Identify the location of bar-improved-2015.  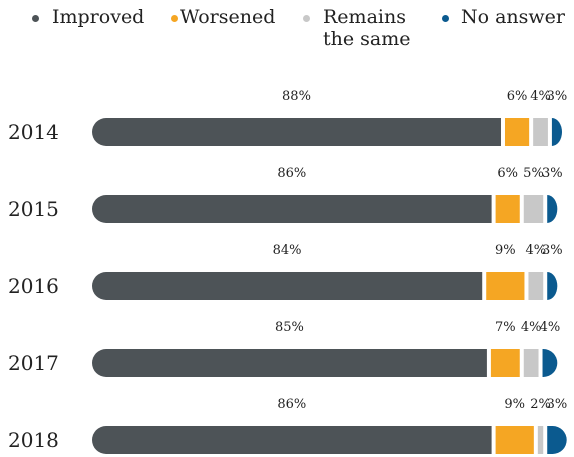
(292, 209).